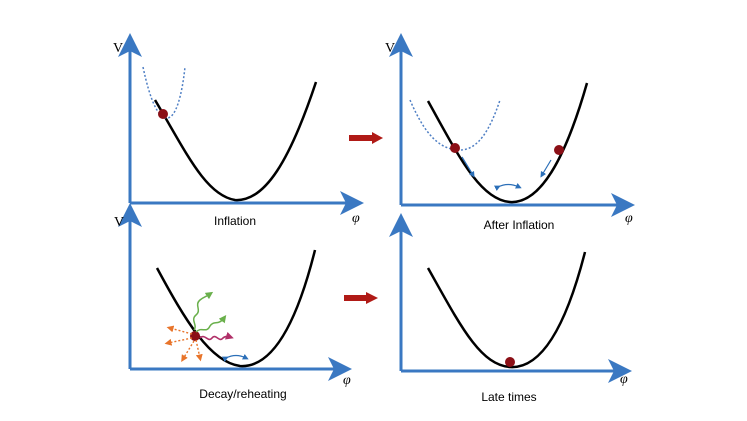 The width and height of the screenshot is (747, 421). I want to click on inflaton-ball-right, so click(559, 150).